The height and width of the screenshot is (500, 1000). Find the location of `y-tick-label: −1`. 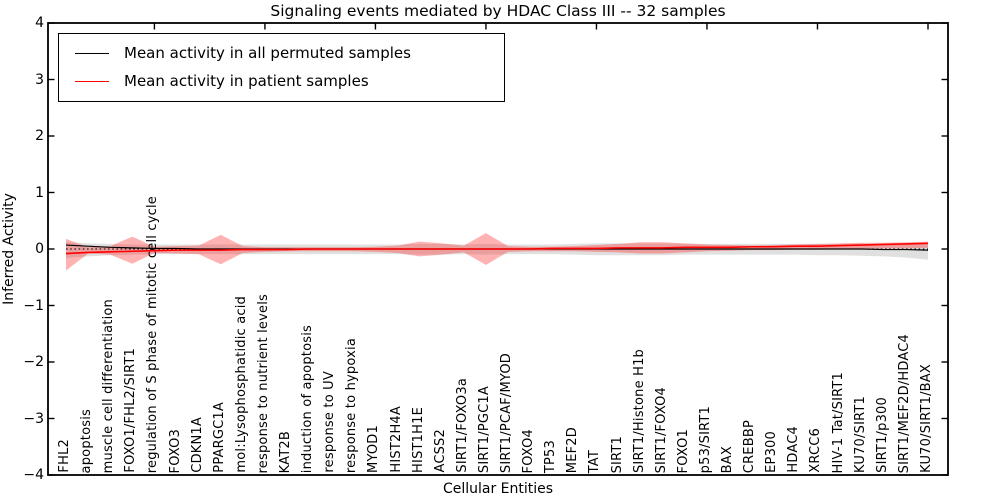

y-tick-label: −1 is located at coordinates (33, 305).